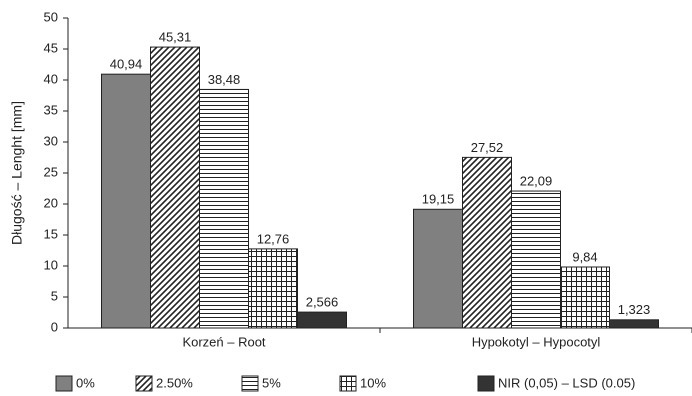 This screenshot has height=396, width=692. I want to click on legend-label: 10%, so click(373, 382).